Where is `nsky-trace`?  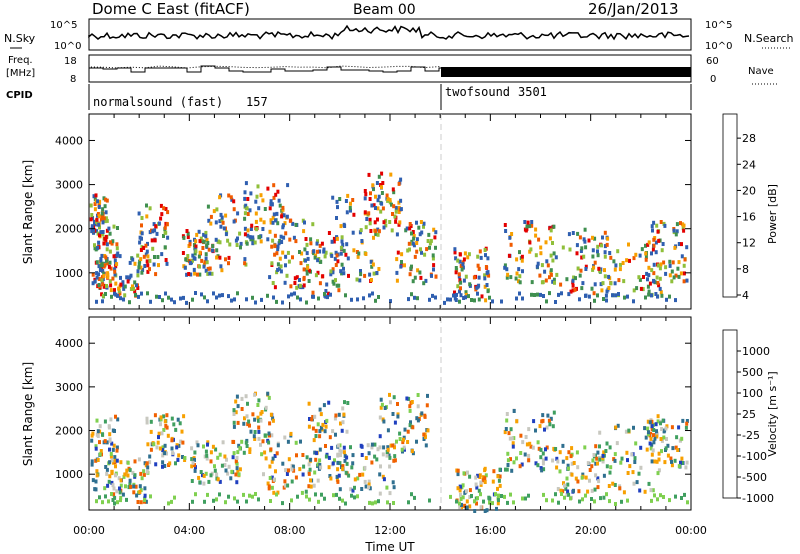 nsky-trace is located at coordinates (389, 32).